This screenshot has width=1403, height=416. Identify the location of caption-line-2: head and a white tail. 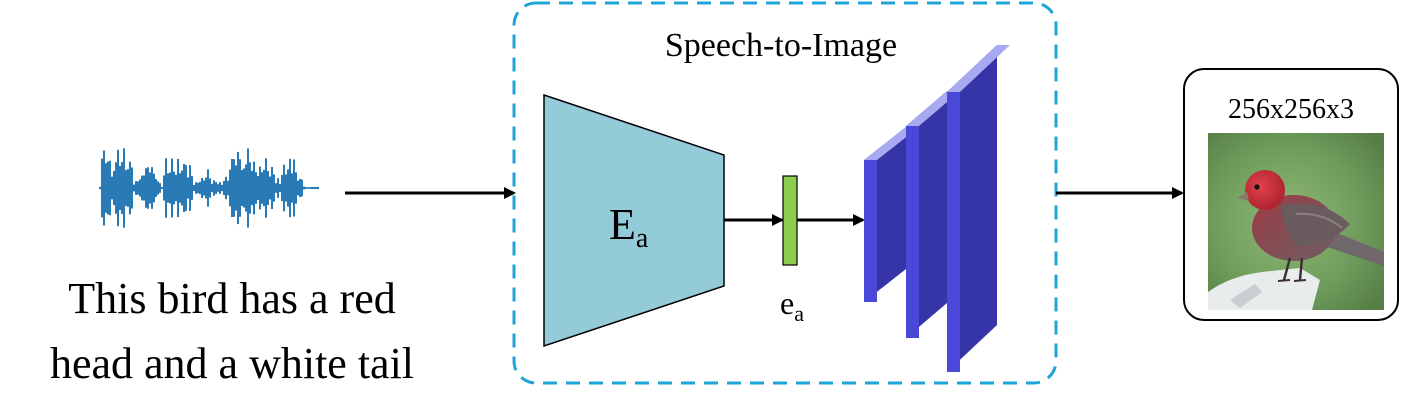
(232, 363).